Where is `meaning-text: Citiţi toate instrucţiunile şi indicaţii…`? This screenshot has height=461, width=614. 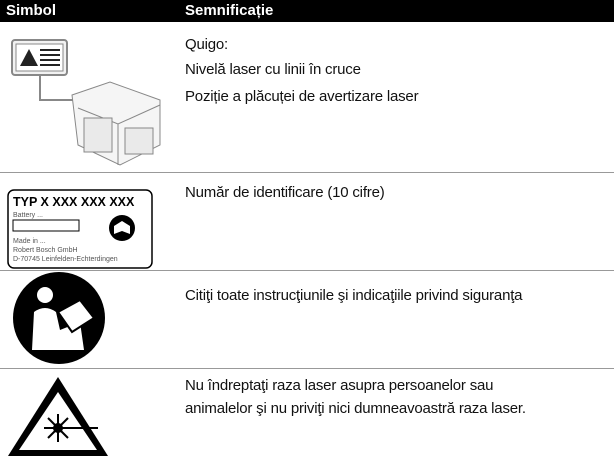 meaning-text: Citiţi toate instrucţiunile şi indicaţii… is located at coordinates (354, 295).